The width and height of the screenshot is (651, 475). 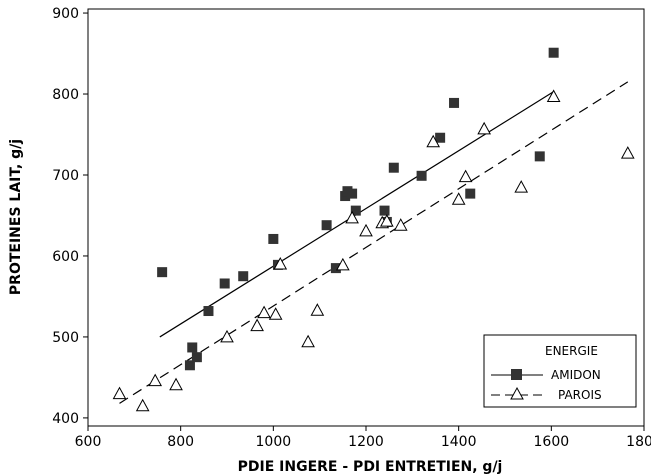 What do you see at coordinates (571, 351) in the screenshot?
I see `legend-title: ENERGIE` at bounding box center [571, 351].